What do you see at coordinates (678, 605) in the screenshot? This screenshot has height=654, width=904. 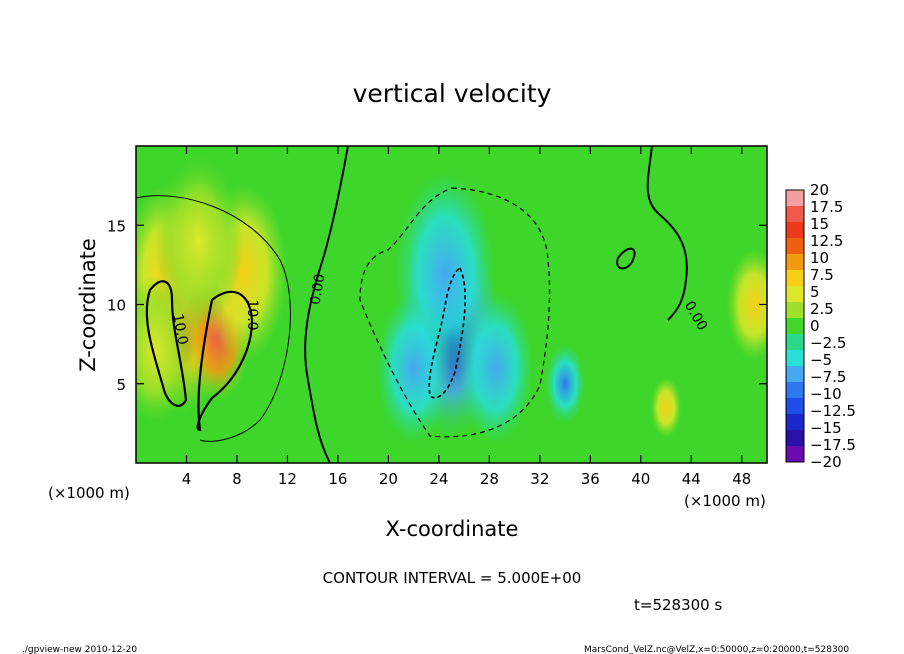 I see `time-label: t=528300 s` at bounding box center [678, 605].